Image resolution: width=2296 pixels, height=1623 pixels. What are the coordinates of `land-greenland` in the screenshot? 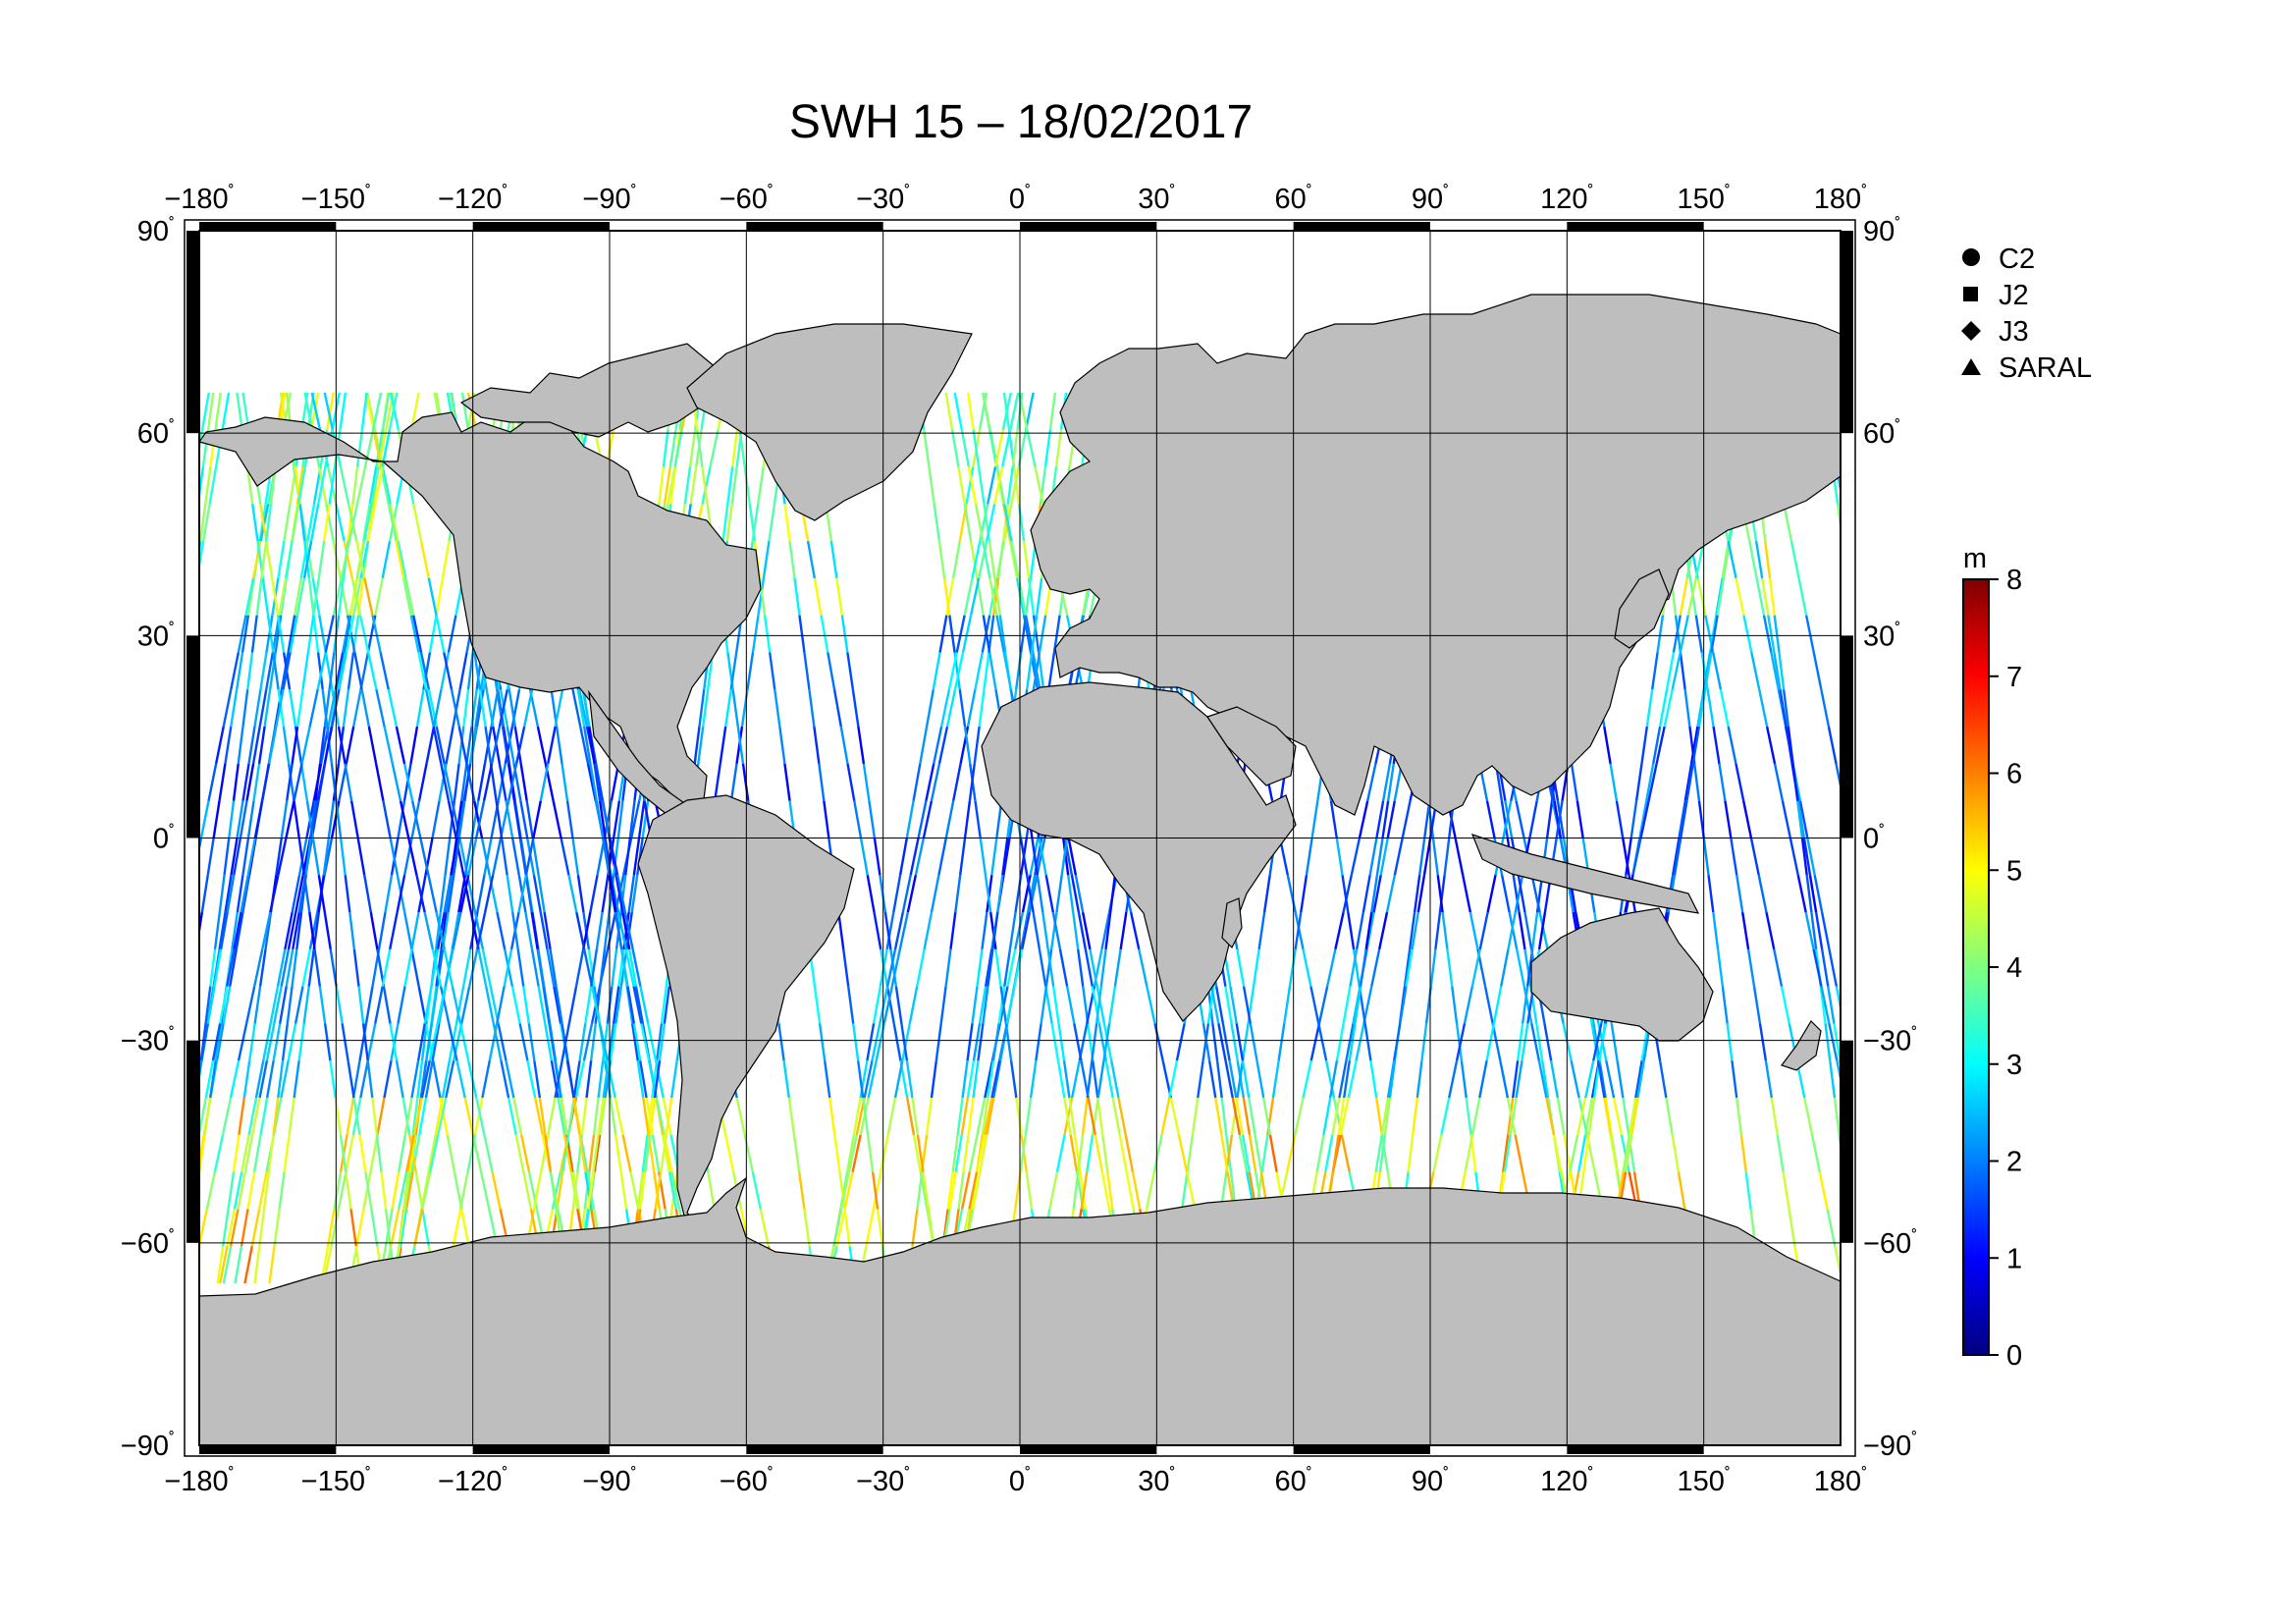 It's located at (829, 422).